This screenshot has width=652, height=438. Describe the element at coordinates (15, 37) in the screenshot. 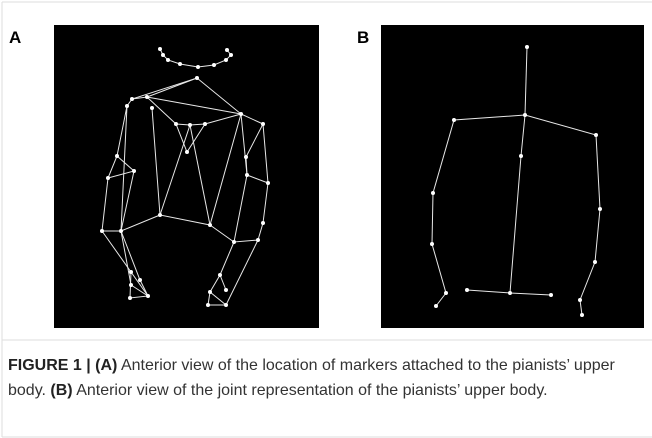

I see `panel-label: A` at that location.